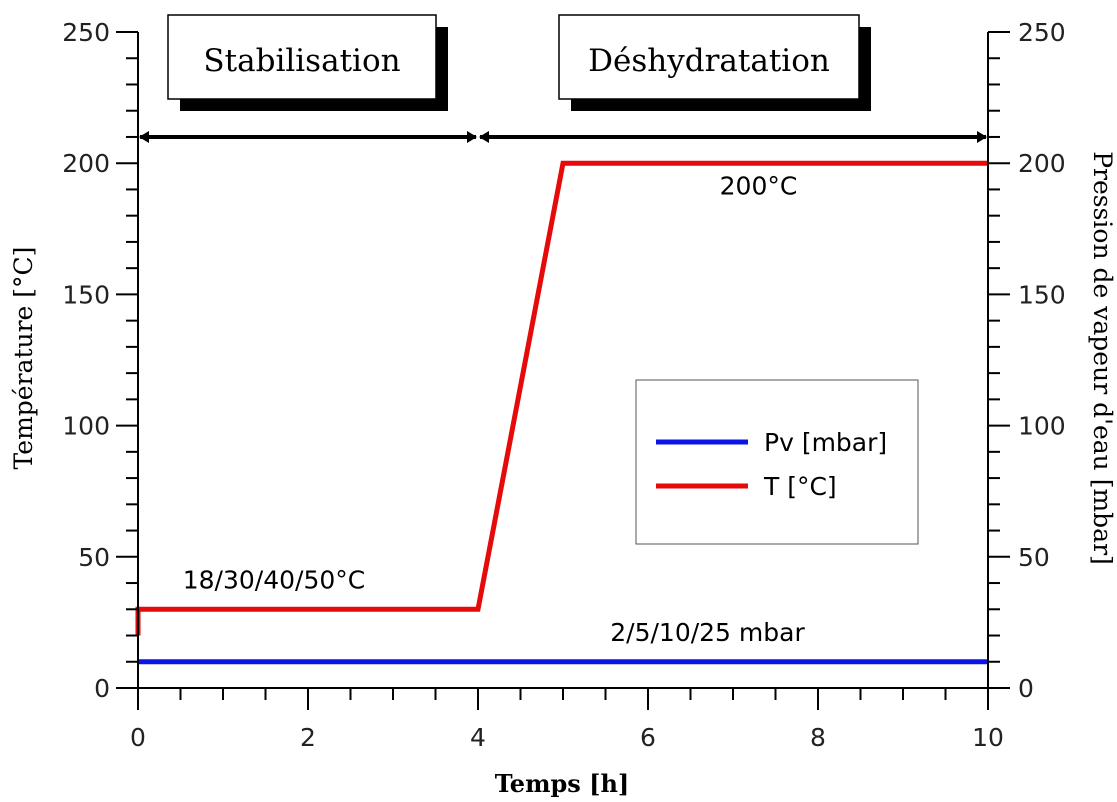  I want to click on legend: Pv [mbar] T [°C], so click(777, 462).